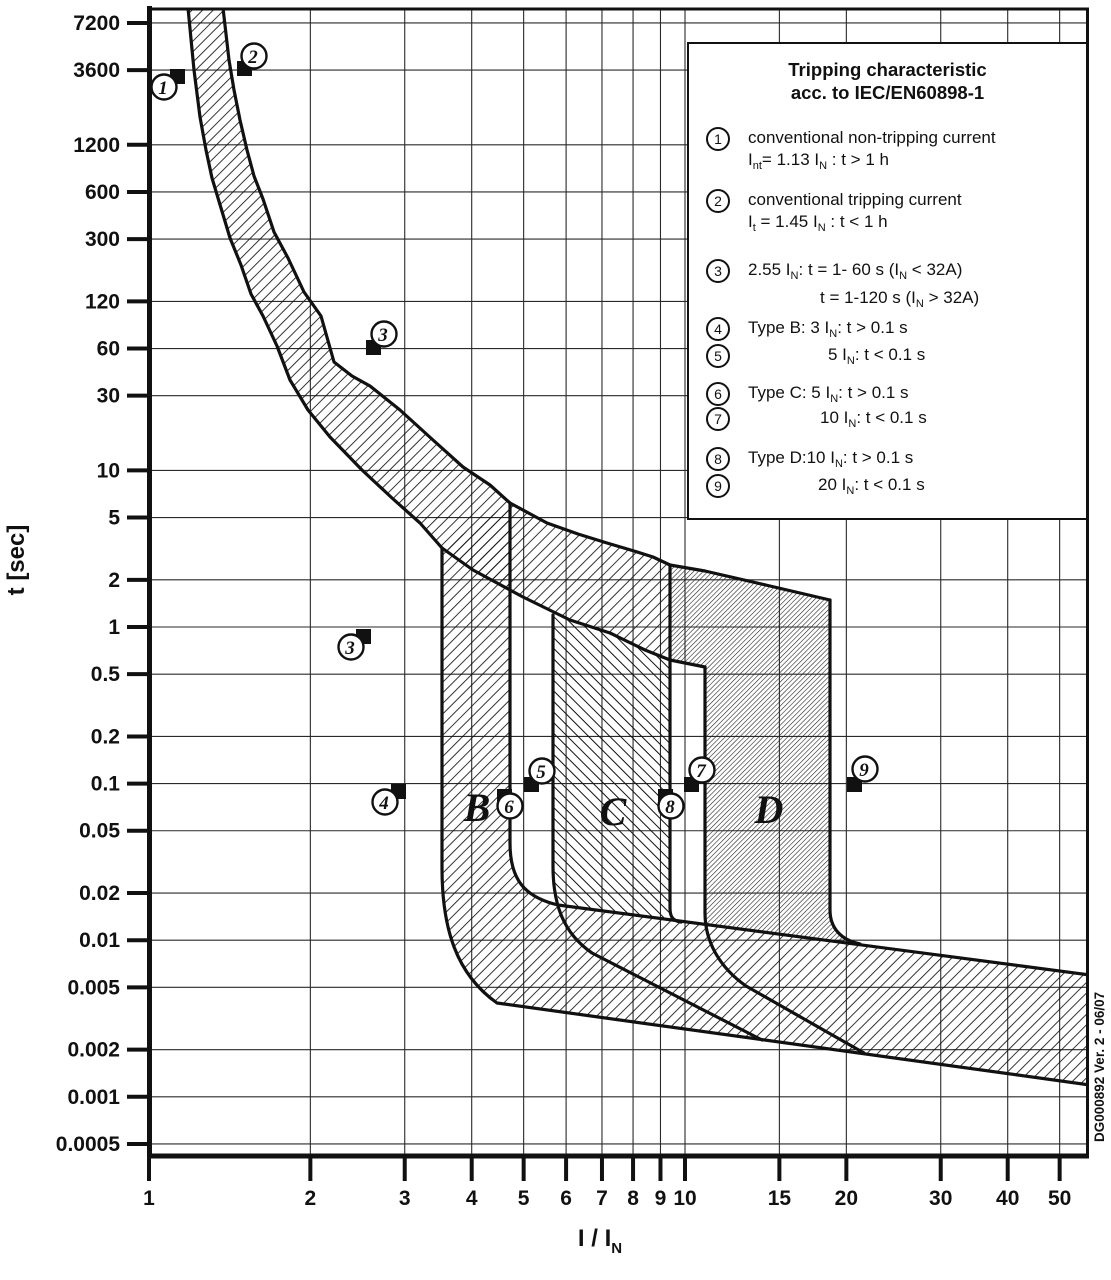  I want to click on y-tick-label: 3600, so click(96, 70).